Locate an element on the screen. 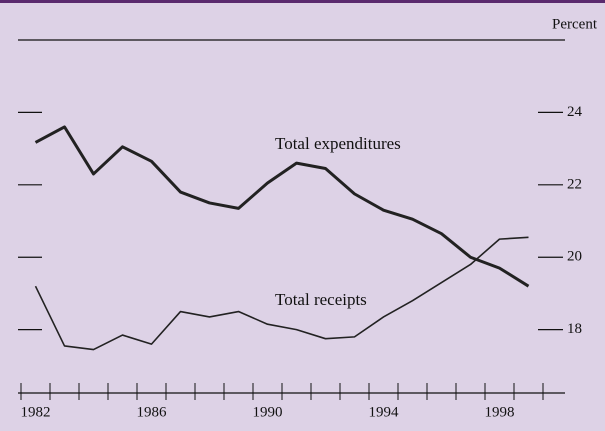 Image resolution: width=605 pixels, height=431 pixels. x-tick-label: 1982 is located at coordinates (36, 412).